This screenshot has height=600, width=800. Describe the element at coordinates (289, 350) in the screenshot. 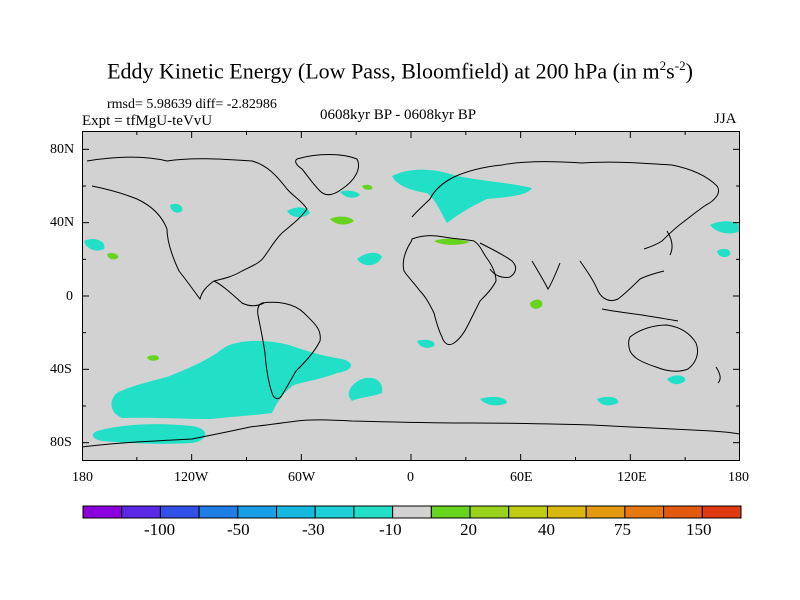

I see `south-america-coast` at that location.